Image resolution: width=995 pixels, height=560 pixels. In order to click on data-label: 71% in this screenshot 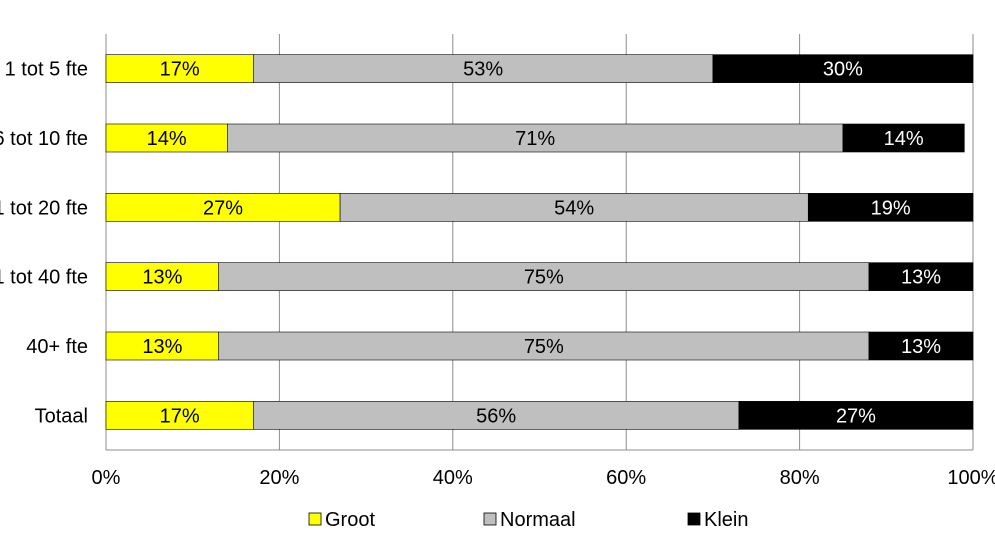, I will do `click(535, 139)`.